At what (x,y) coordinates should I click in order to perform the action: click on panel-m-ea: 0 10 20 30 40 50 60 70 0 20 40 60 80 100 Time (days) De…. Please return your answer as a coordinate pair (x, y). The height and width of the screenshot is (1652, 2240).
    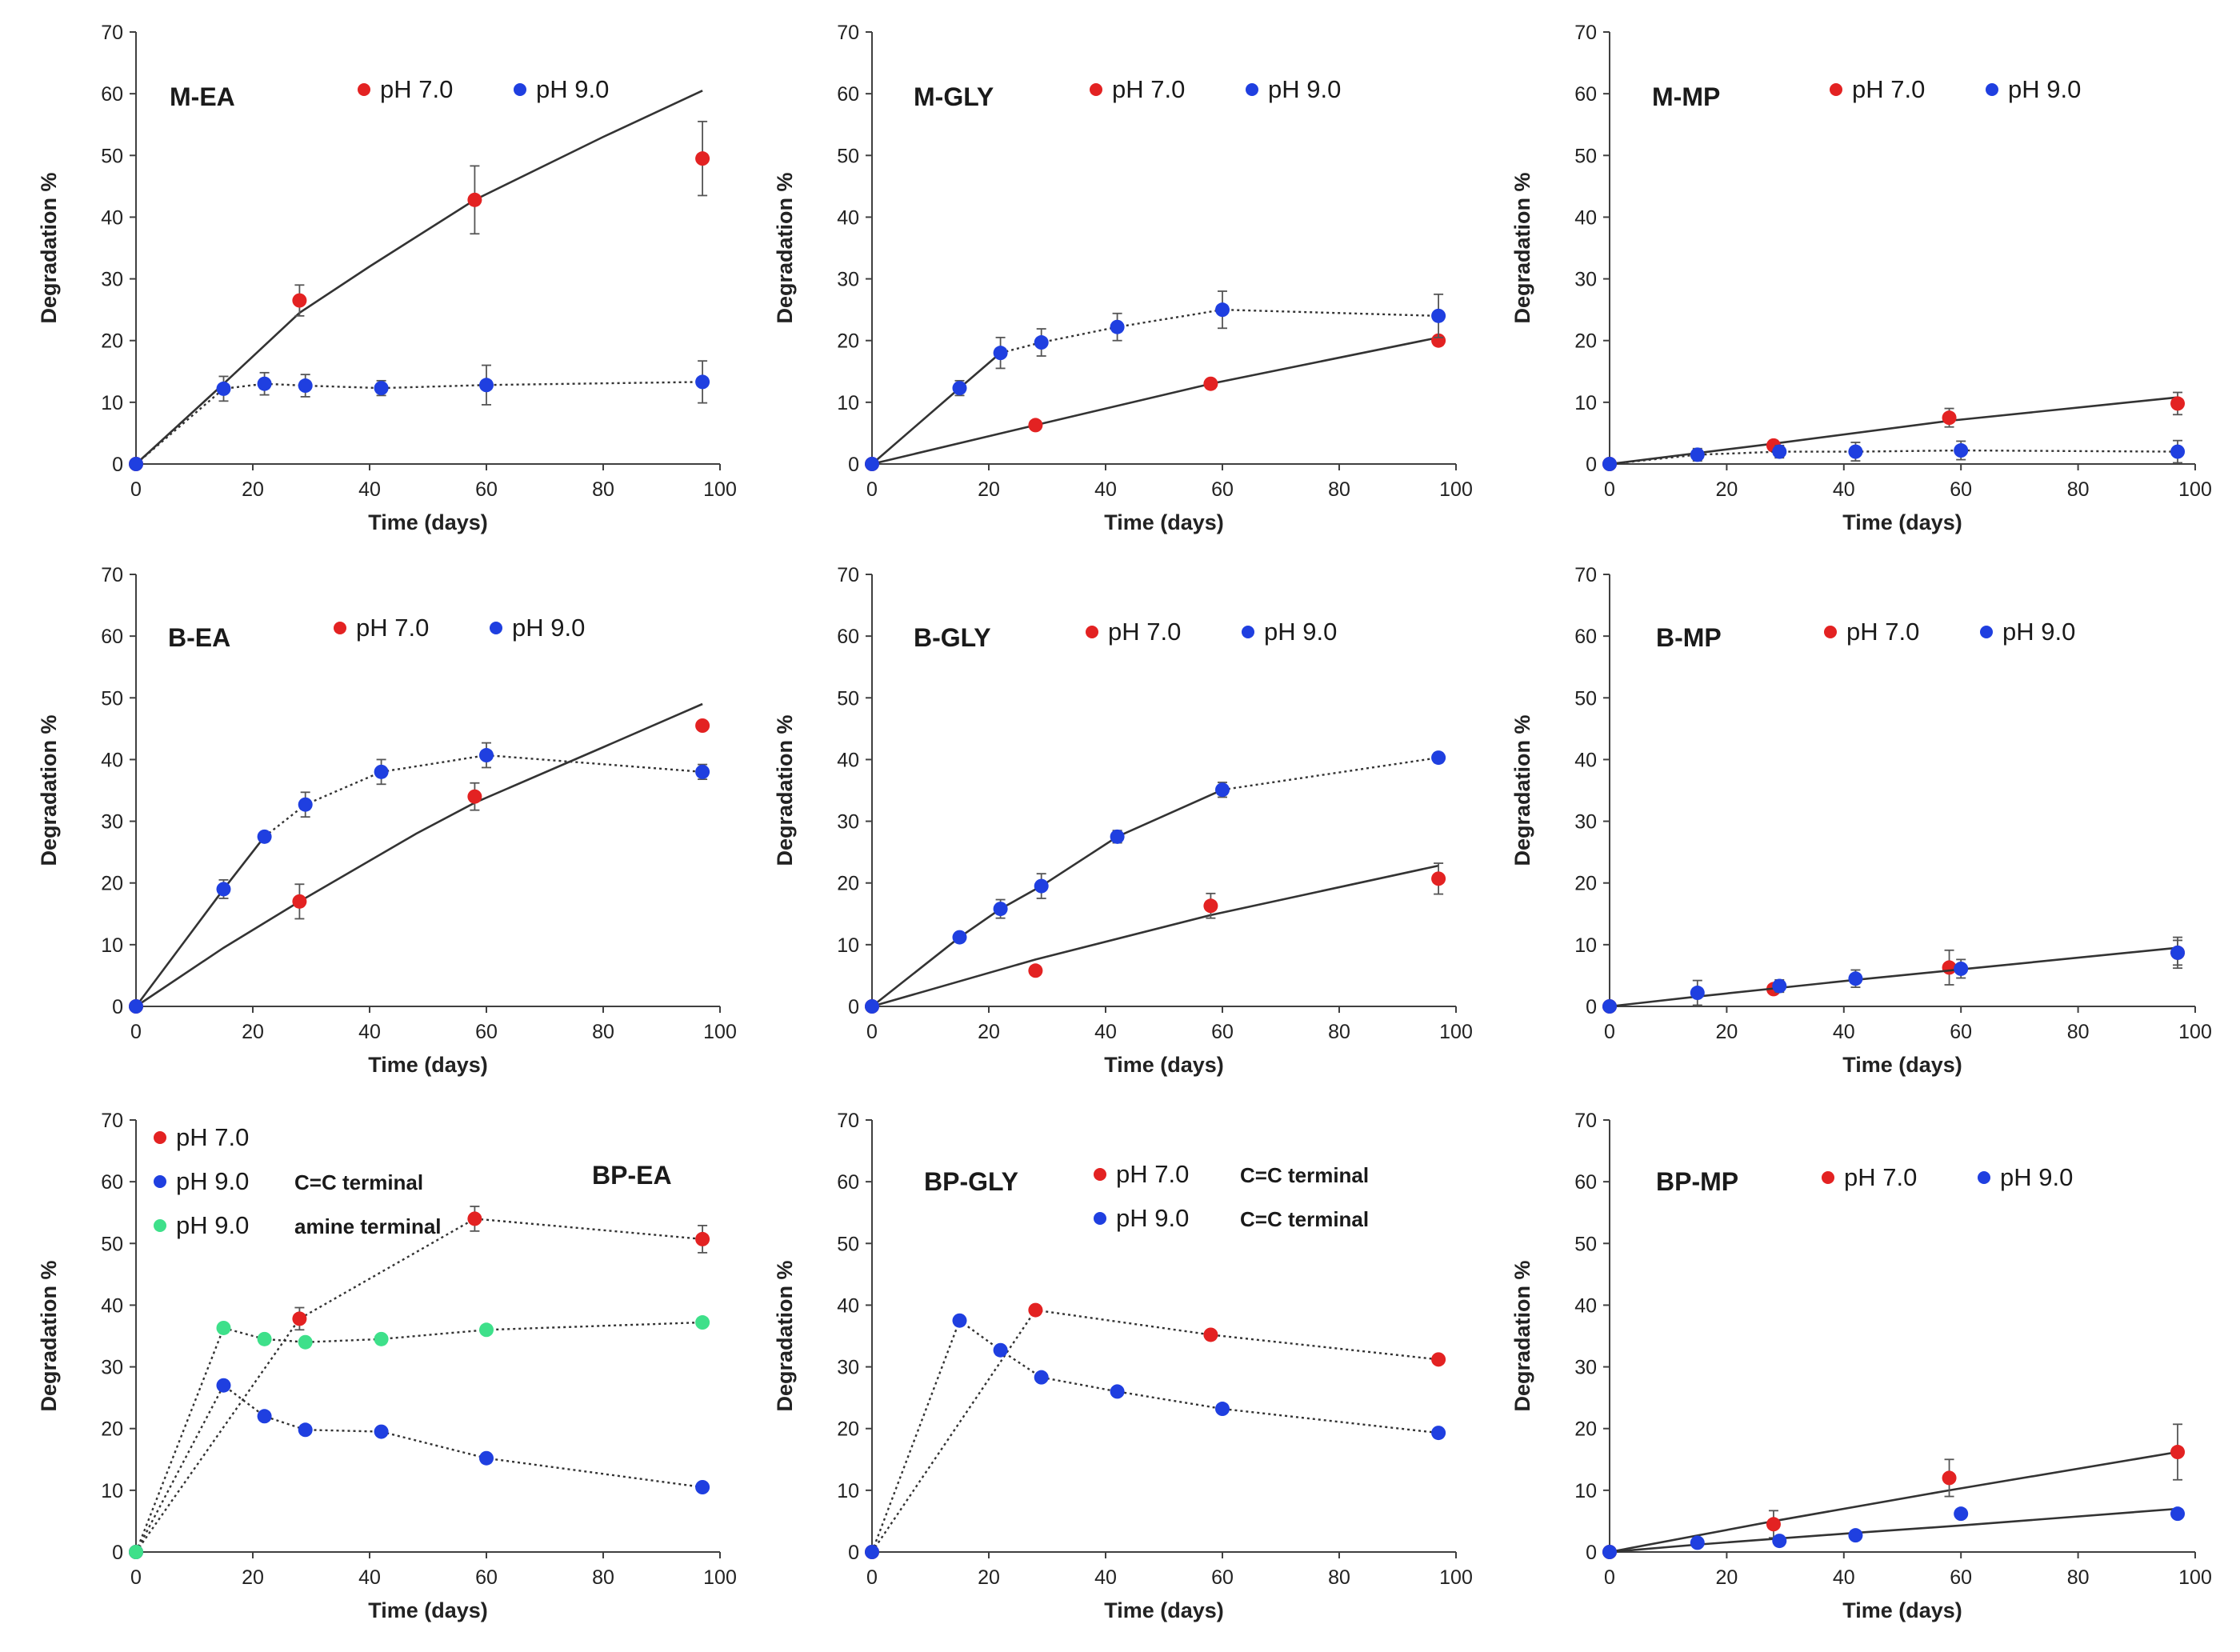
    Looking at the image, I should click on (387, 278).